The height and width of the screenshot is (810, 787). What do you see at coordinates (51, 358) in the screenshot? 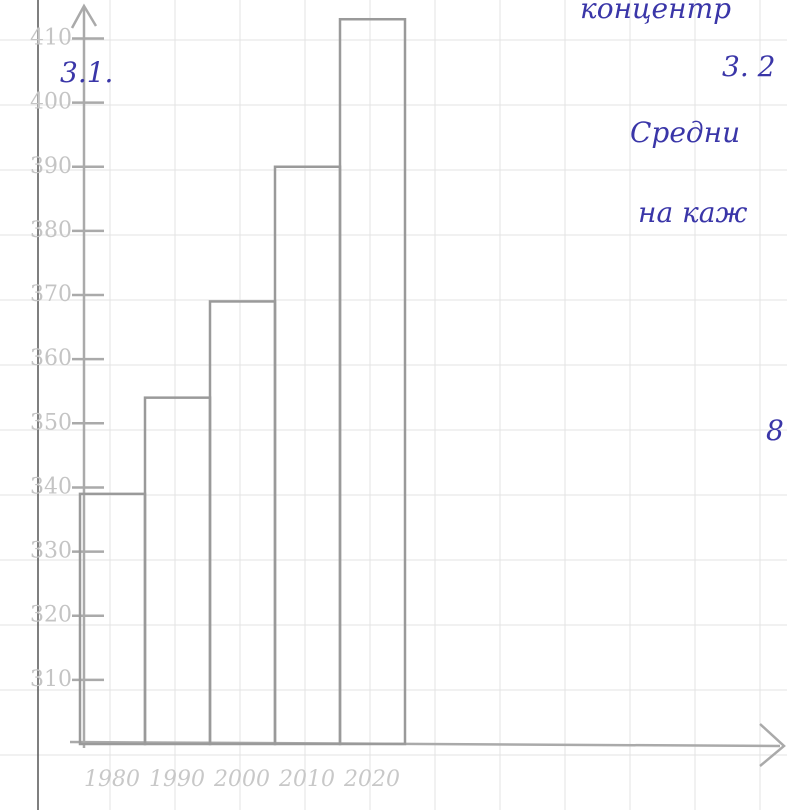
I see `y-tick-label: 360` at bounding box center [51, 358].